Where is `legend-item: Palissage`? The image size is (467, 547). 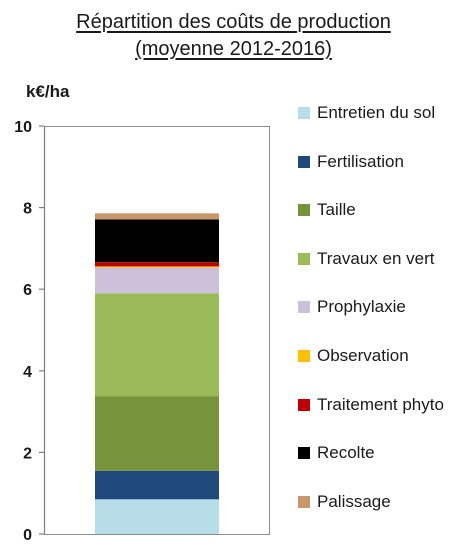 legend-item: Palissage is located at coordinates (344, 502).